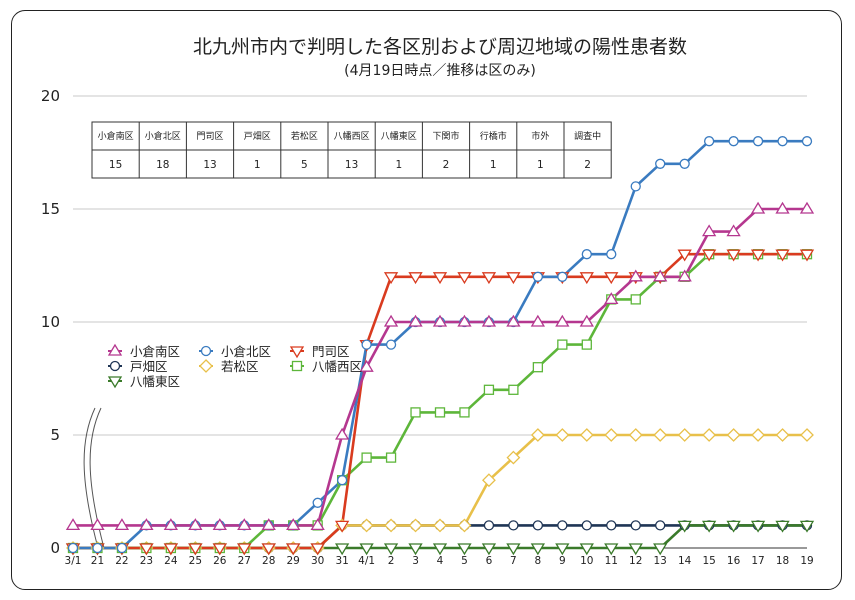  What do you see at coordinates (540, 136) in the screenshot?
I see `table-header-cell: 市外` at bounding box center [540, 136].